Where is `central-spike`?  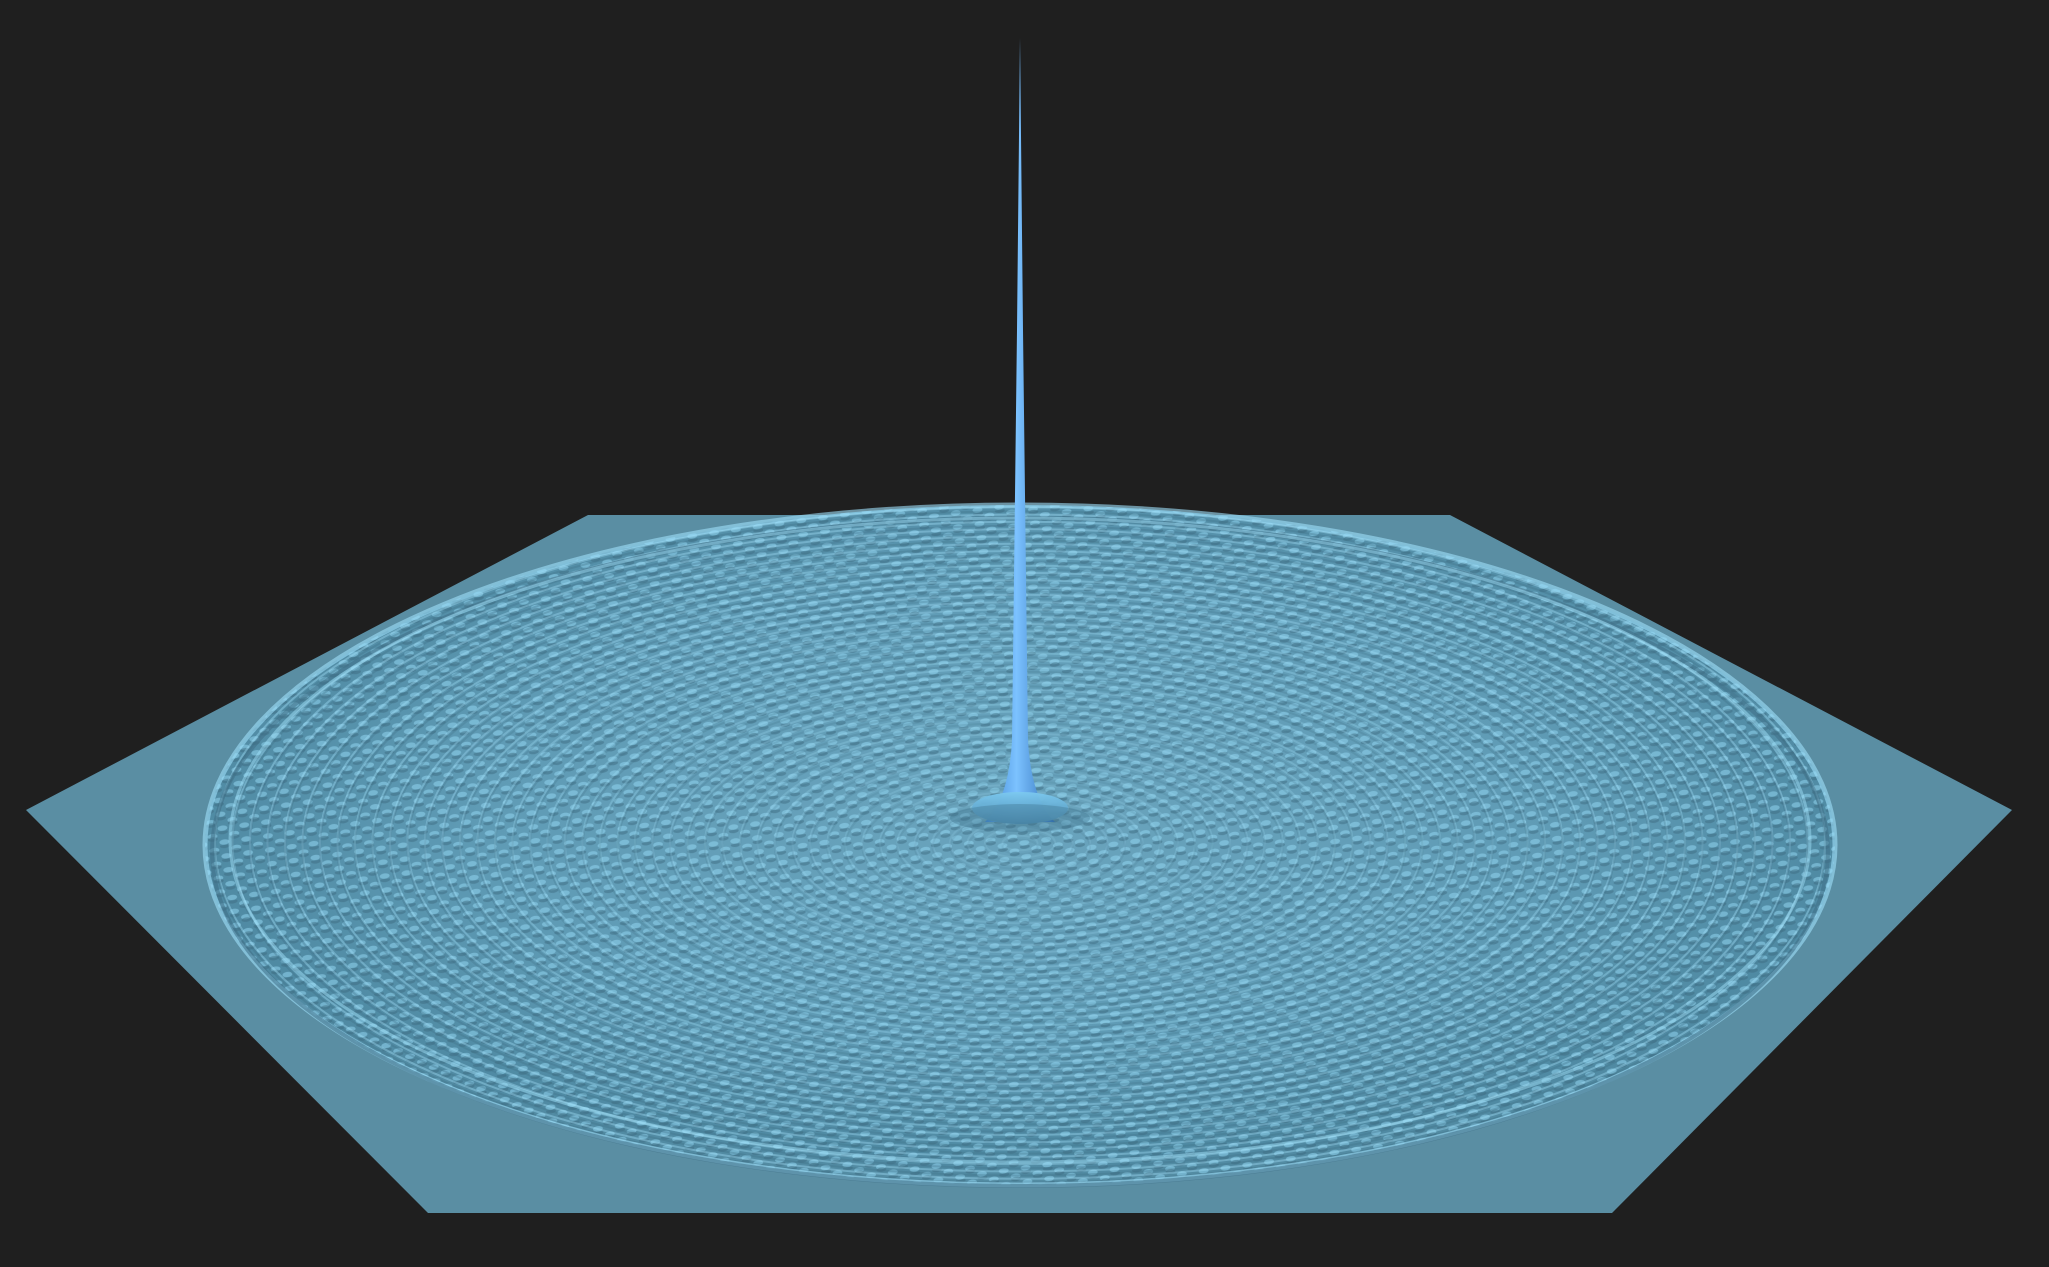
central-spike is located at coordinates (1020, 435).